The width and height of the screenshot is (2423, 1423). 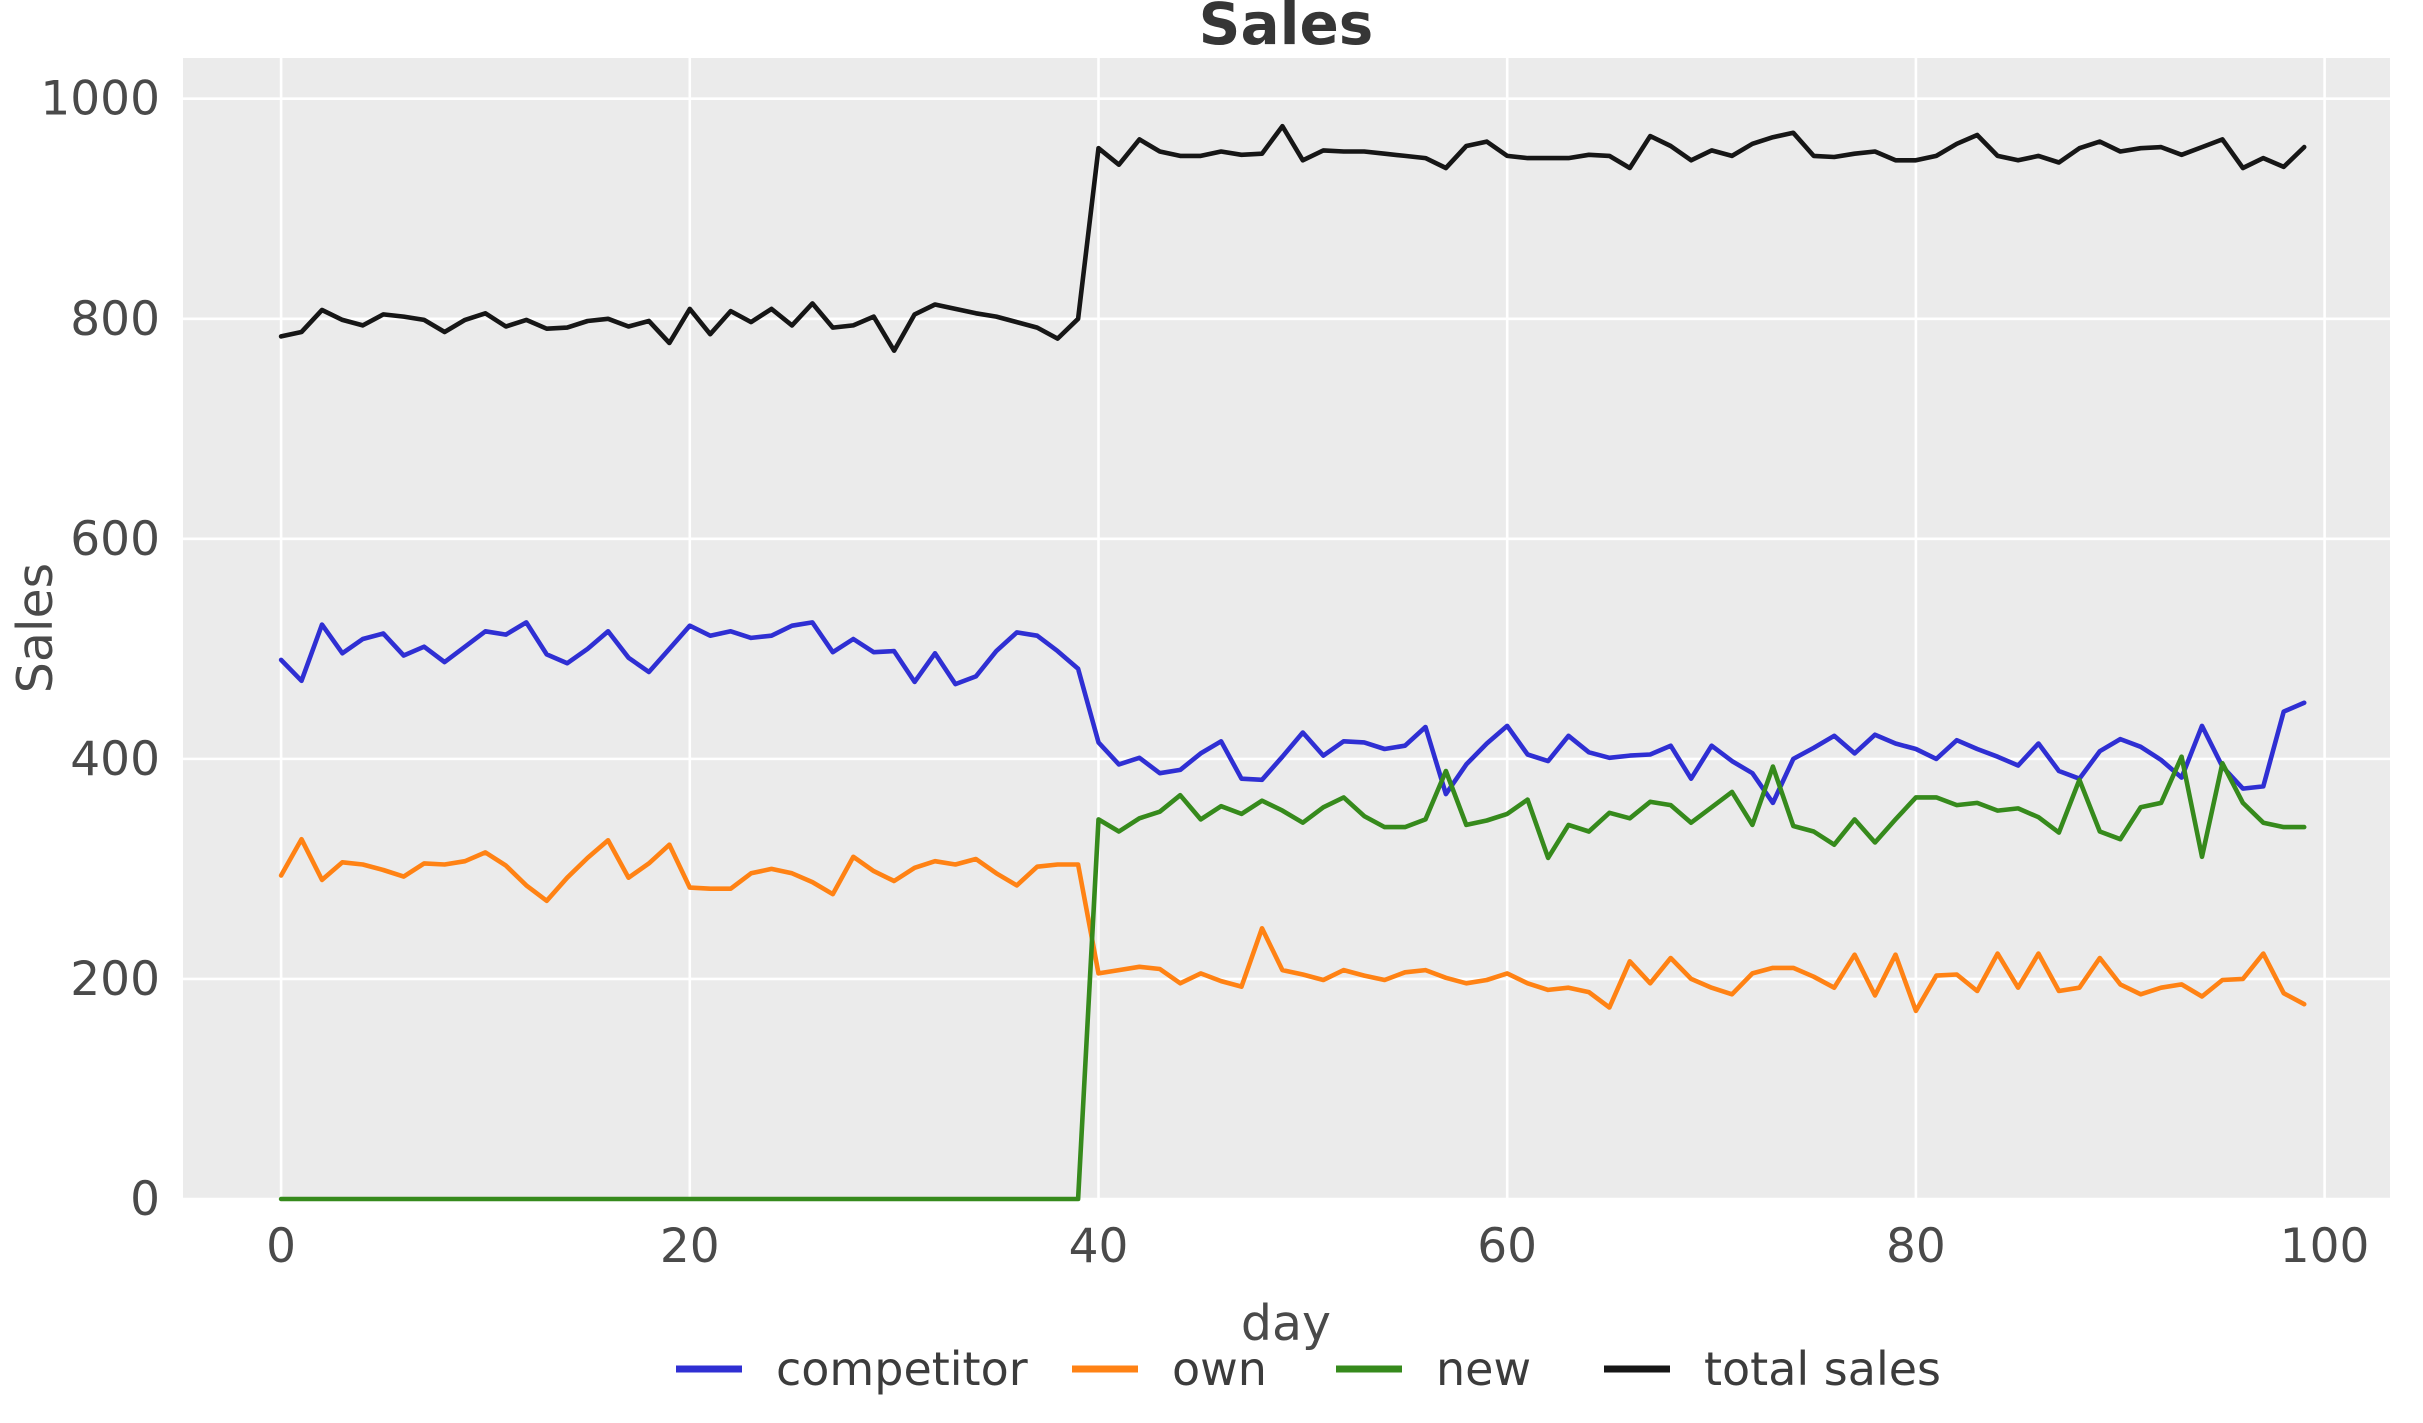 I want to click on y-tick-label-800: 800, so click(x=115, y=319).